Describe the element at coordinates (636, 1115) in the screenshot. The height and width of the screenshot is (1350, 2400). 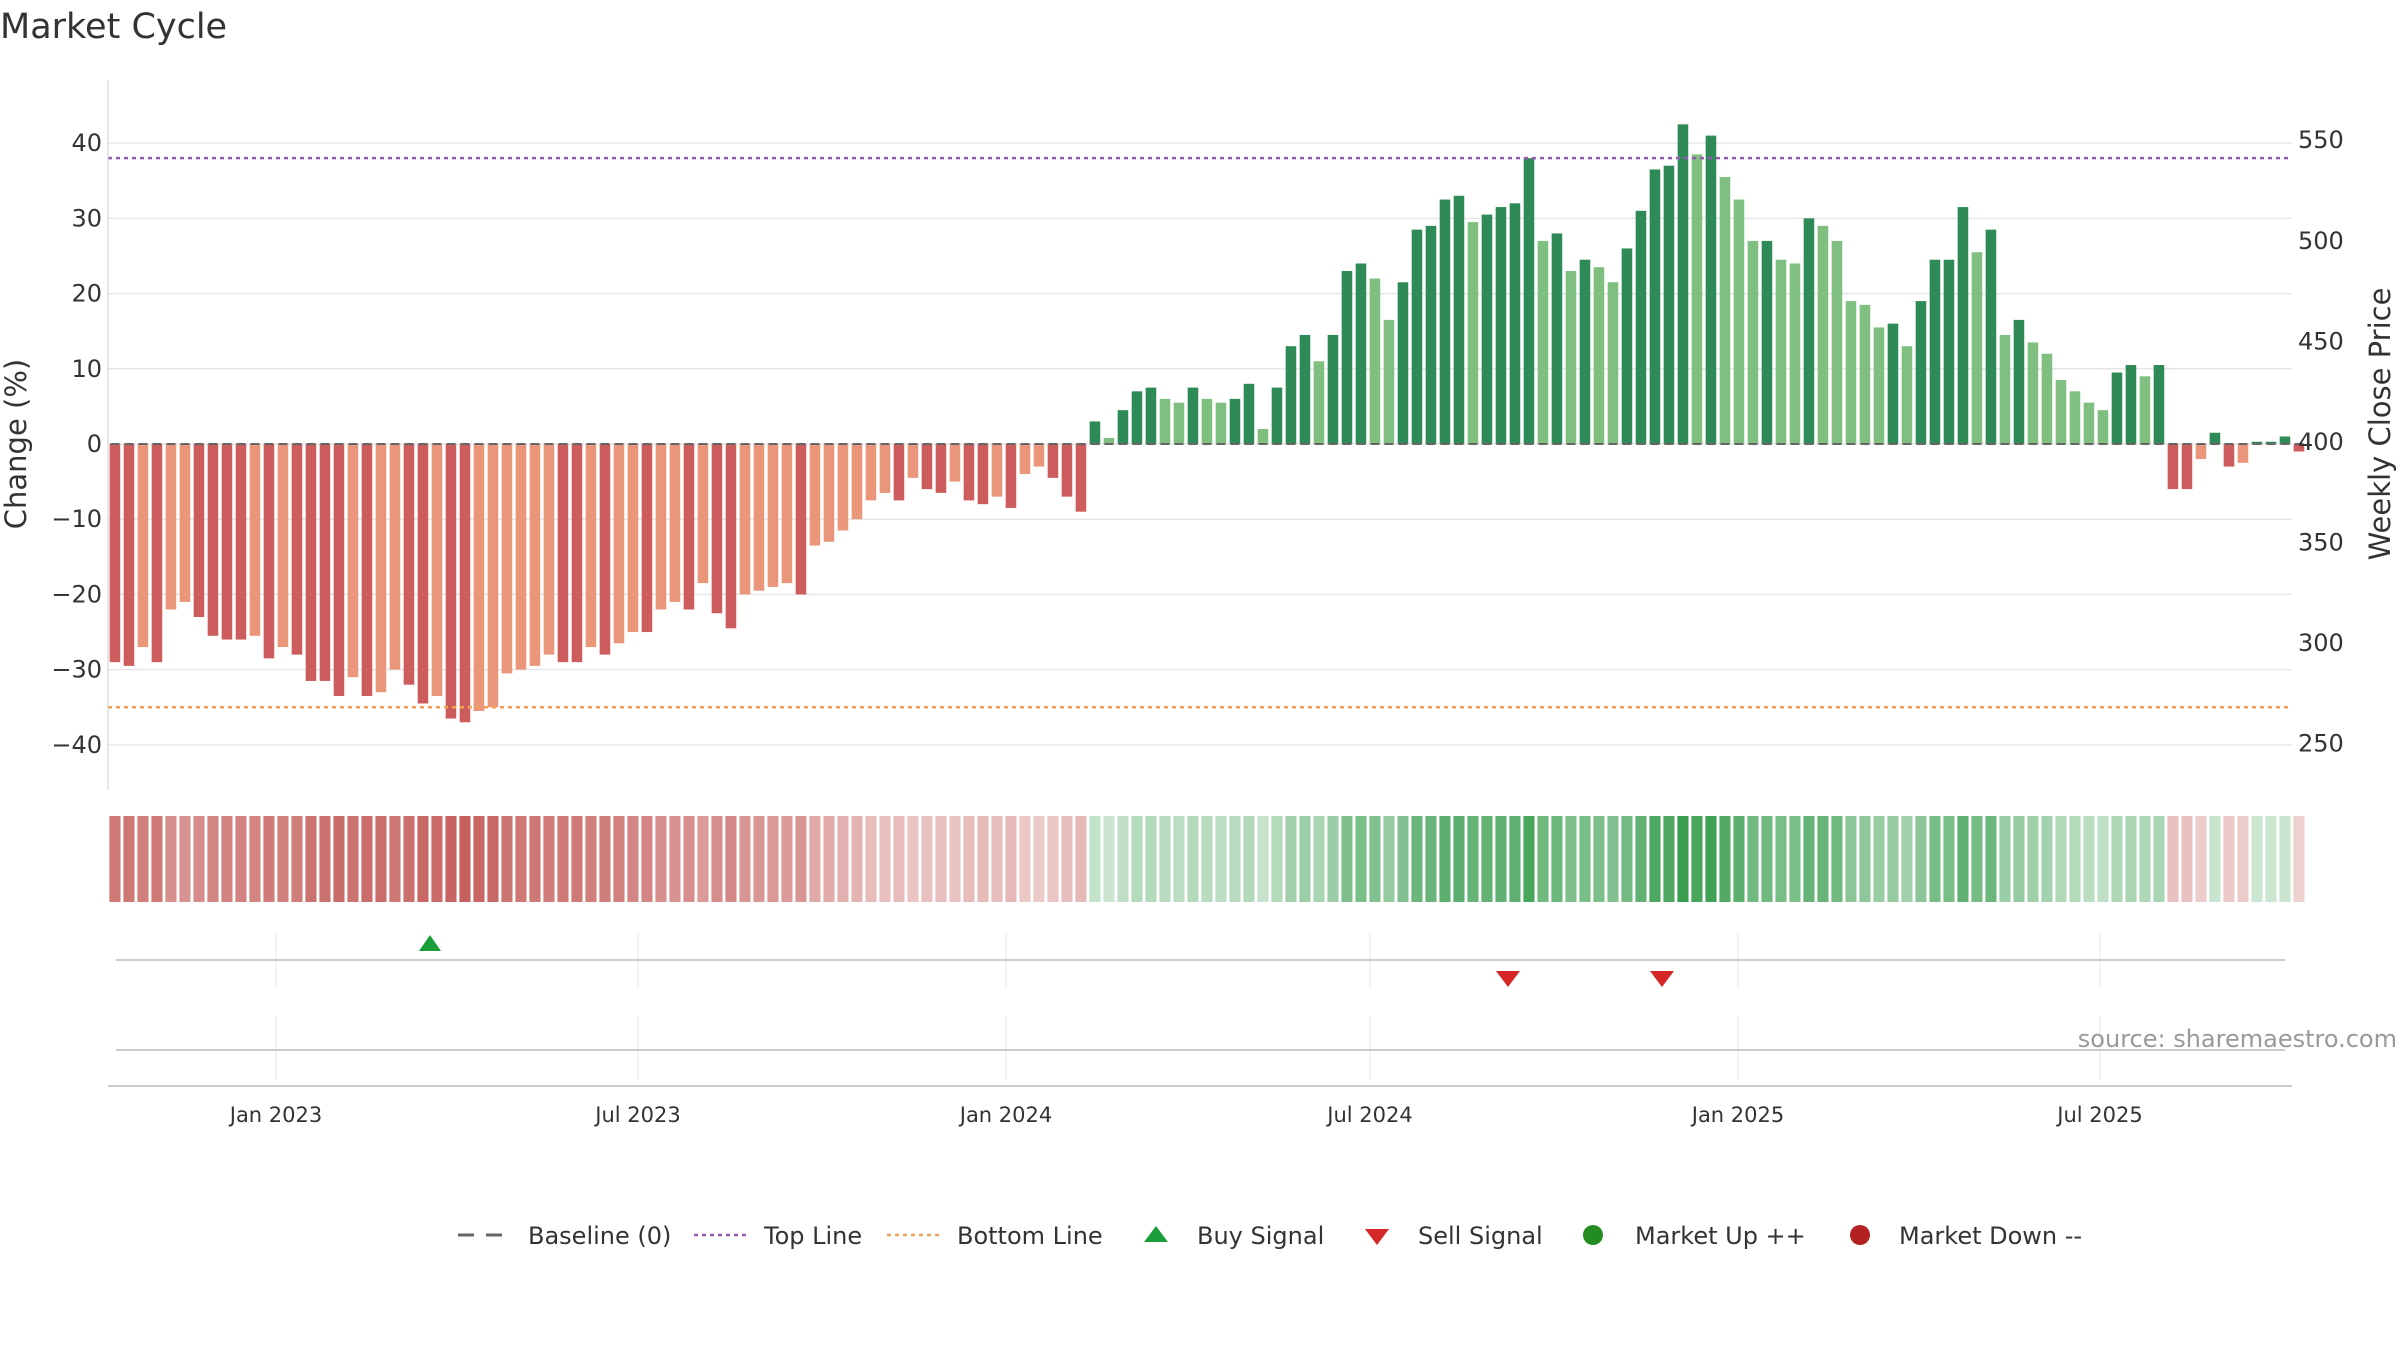
I see `x-tick-label: Jul 2023` at that location.